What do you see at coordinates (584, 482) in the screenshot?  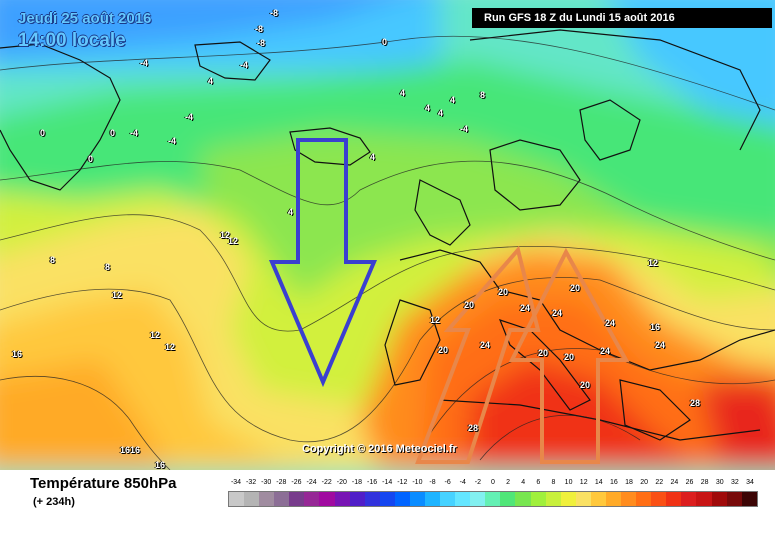 I see `scale-tick-label: 12` at bounding box center [584, 482].